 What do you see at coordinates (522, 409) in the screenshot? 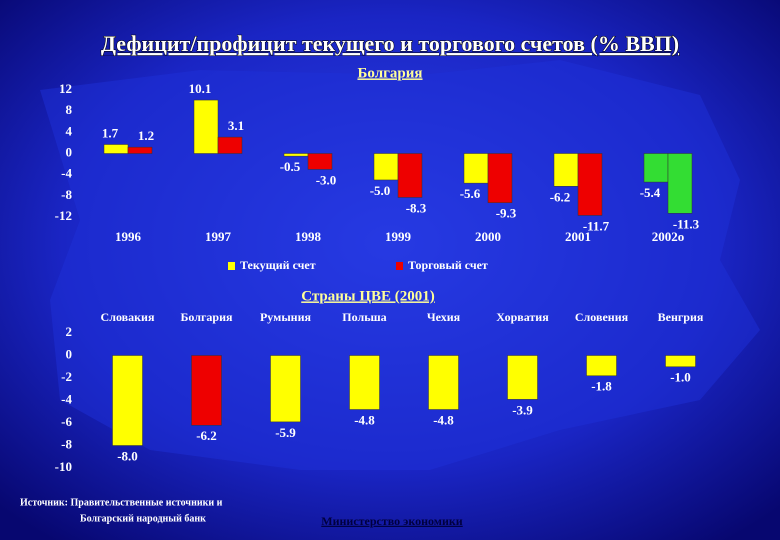
I see `value-label: -3.9` at bounding box center [522, 409].